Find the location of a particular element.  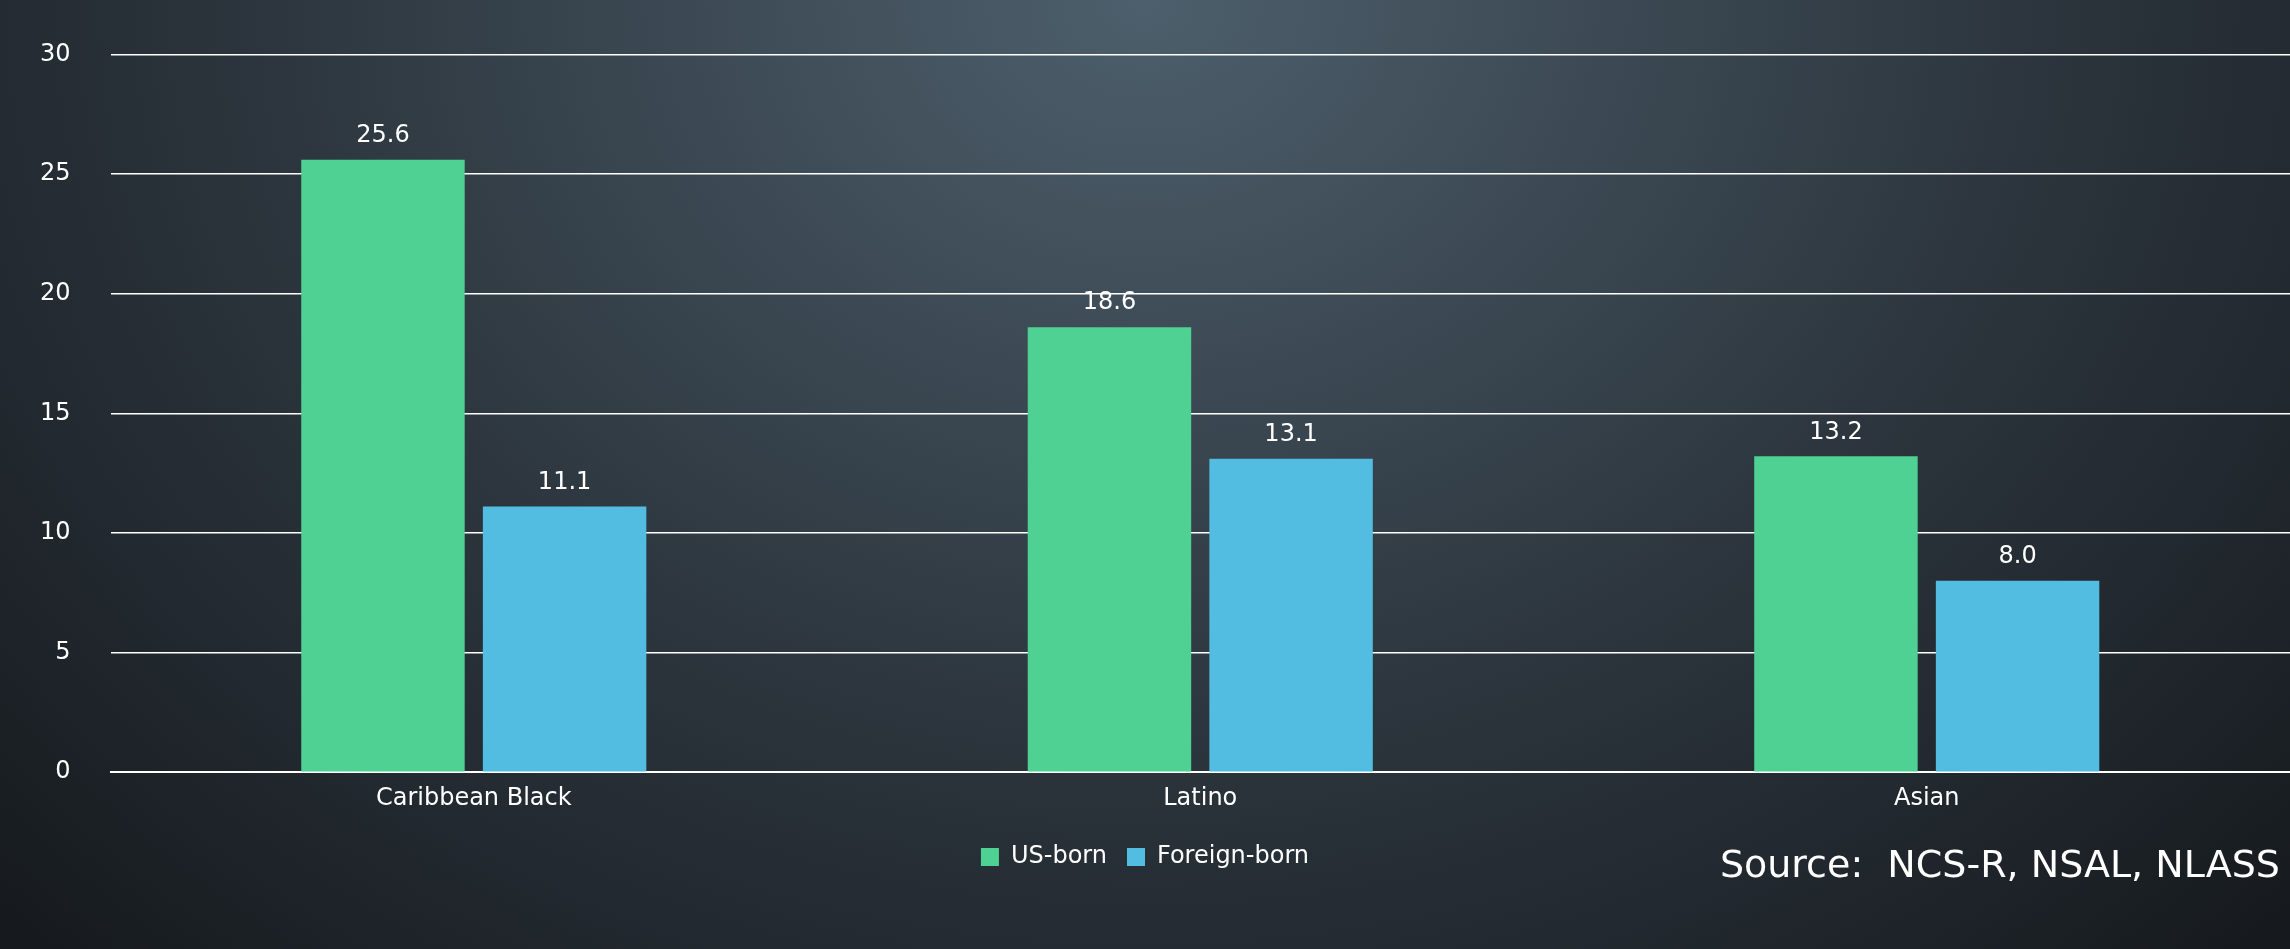

legend-label: Foreign-born is located at coordinates (1233, 855).